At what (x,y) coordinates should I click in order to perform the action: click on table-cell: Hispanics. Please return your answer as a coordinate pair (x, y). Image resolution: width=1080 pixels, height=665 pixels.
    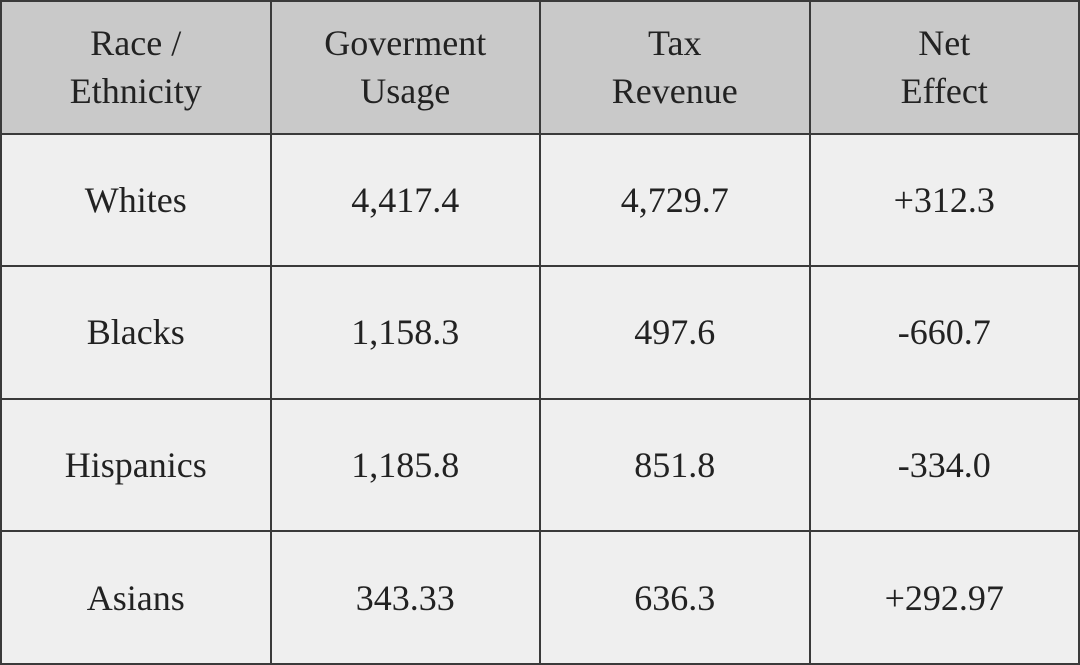
    Looking at the image, I should click on (136, 465).